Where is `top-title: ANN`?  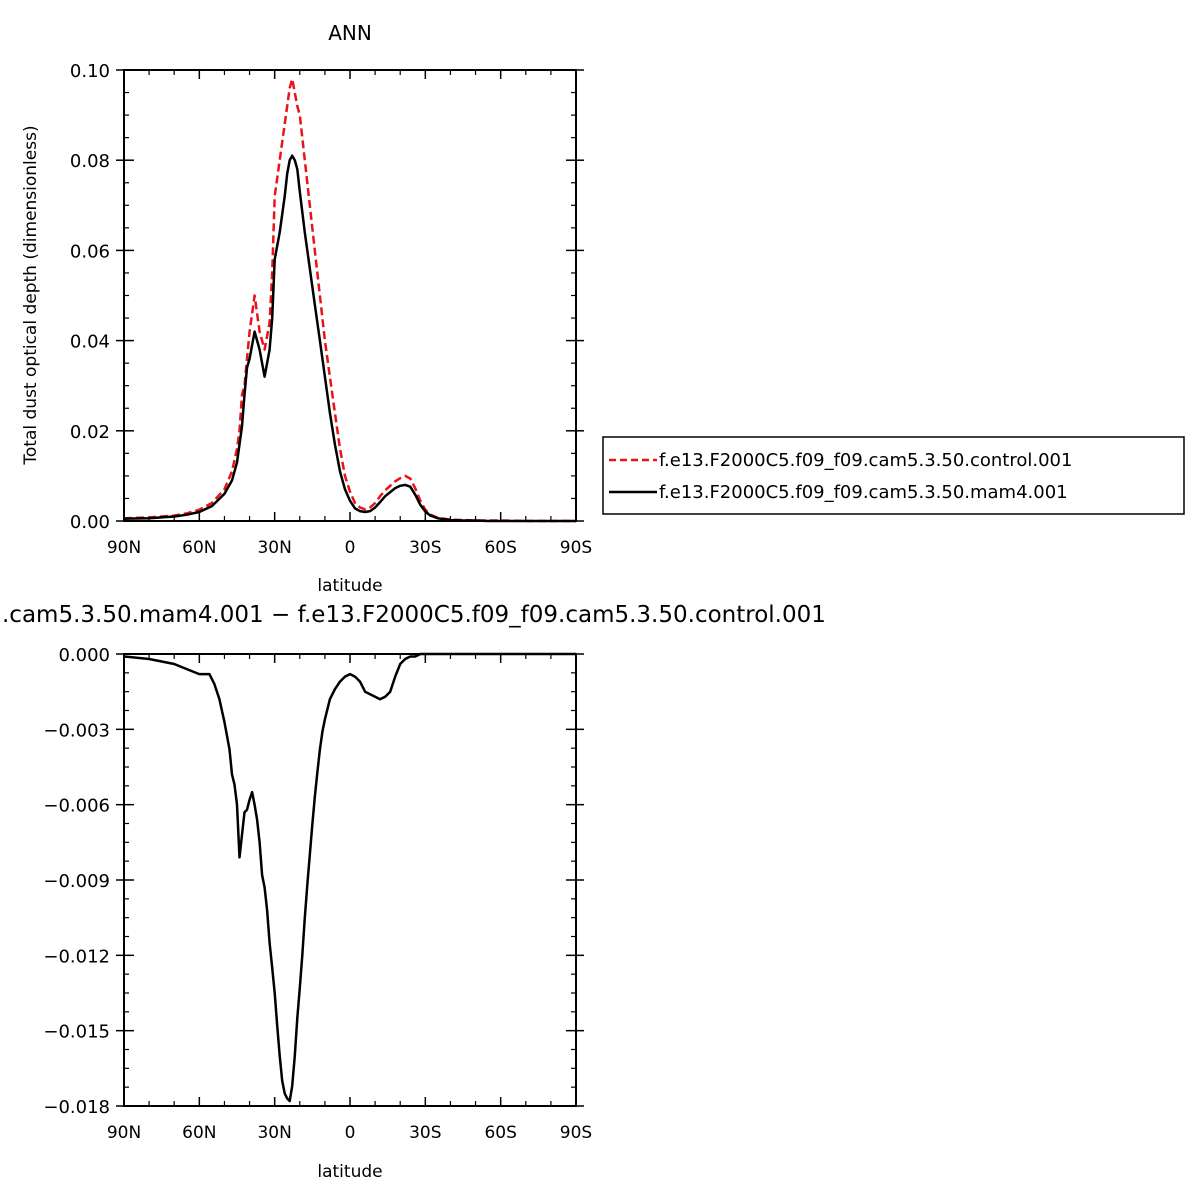 top-title: ANN is located at coordinates (350, 33).